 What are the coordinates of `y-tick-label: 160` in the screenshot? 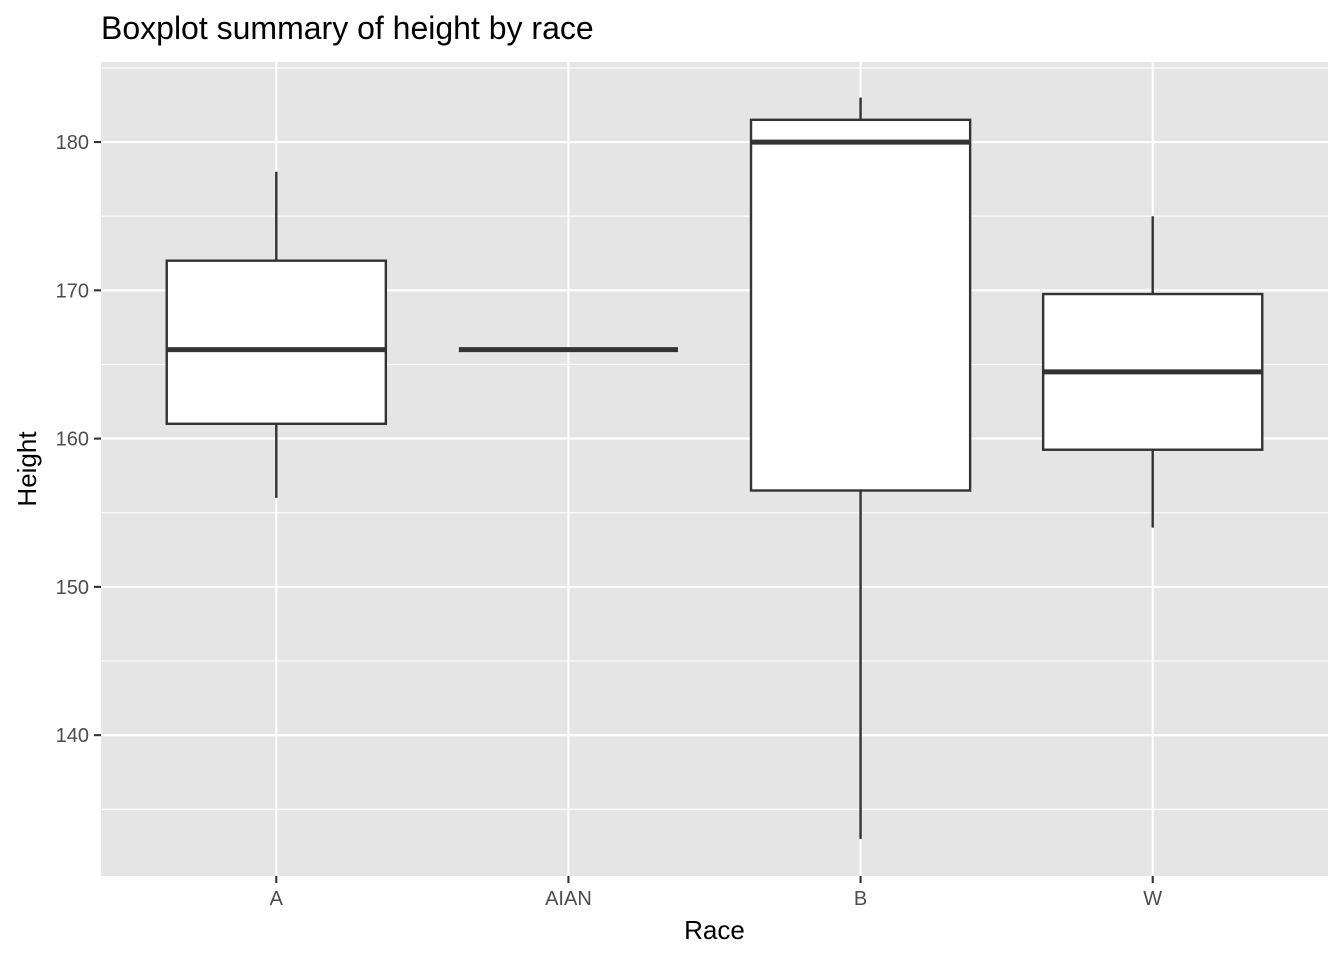 It's located at (72, 440).